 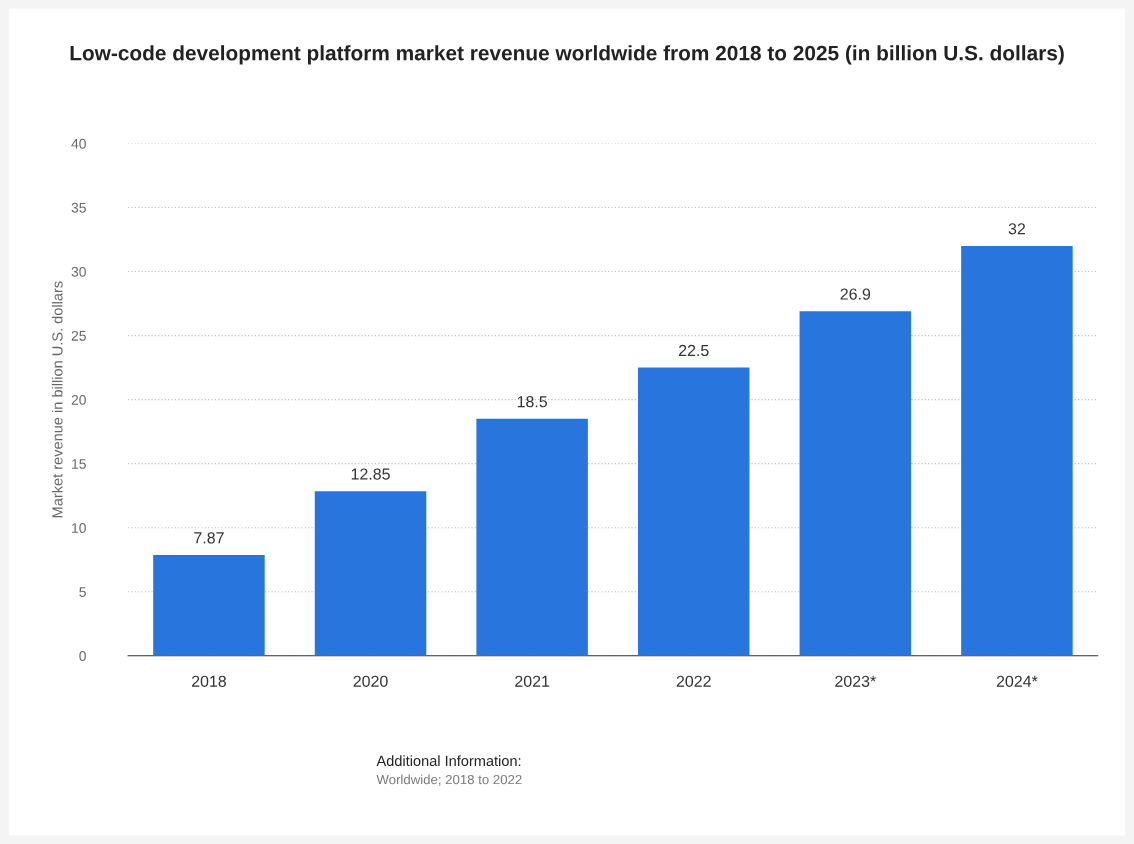 What do you see at coordinates (532, 681) in the screenshot?
I see `x-tick-label: 2021` at bounding box center [532, 681].